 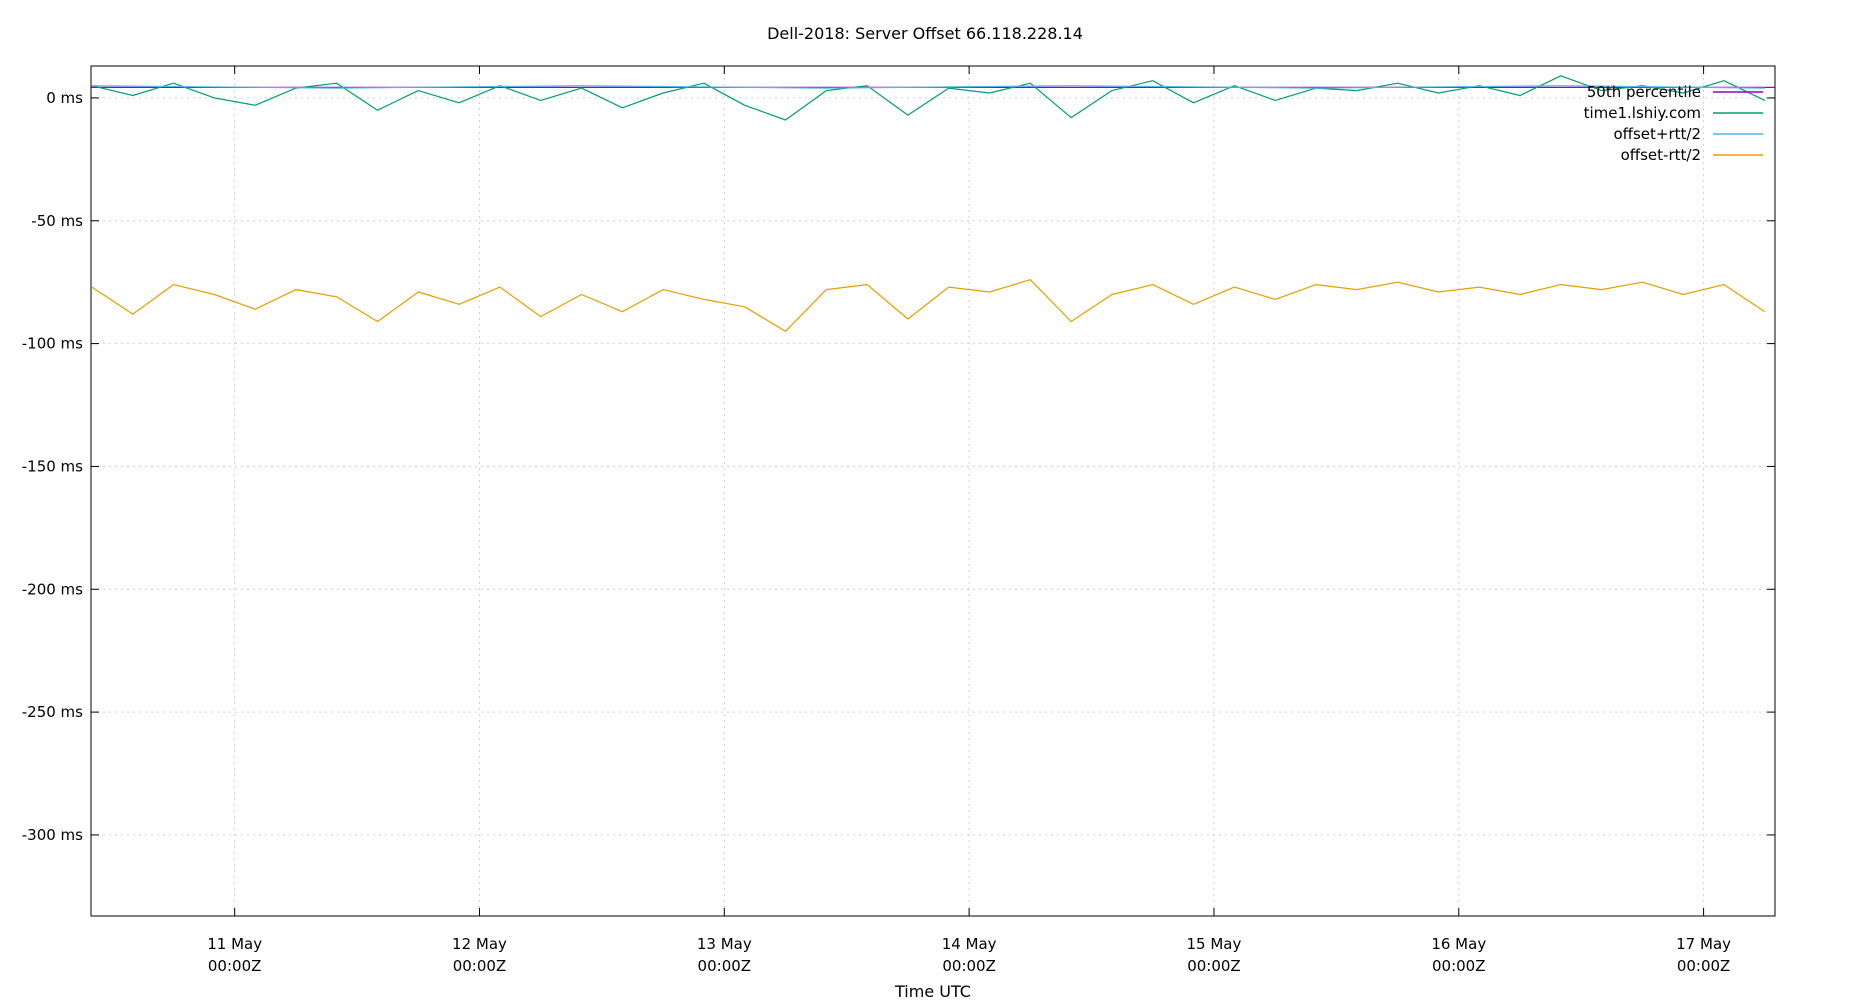 What do you see at coordinates (1214, 944) in the screenshot?
I see `x-tick-label: 15 May` at bounding box center [1214, 944].